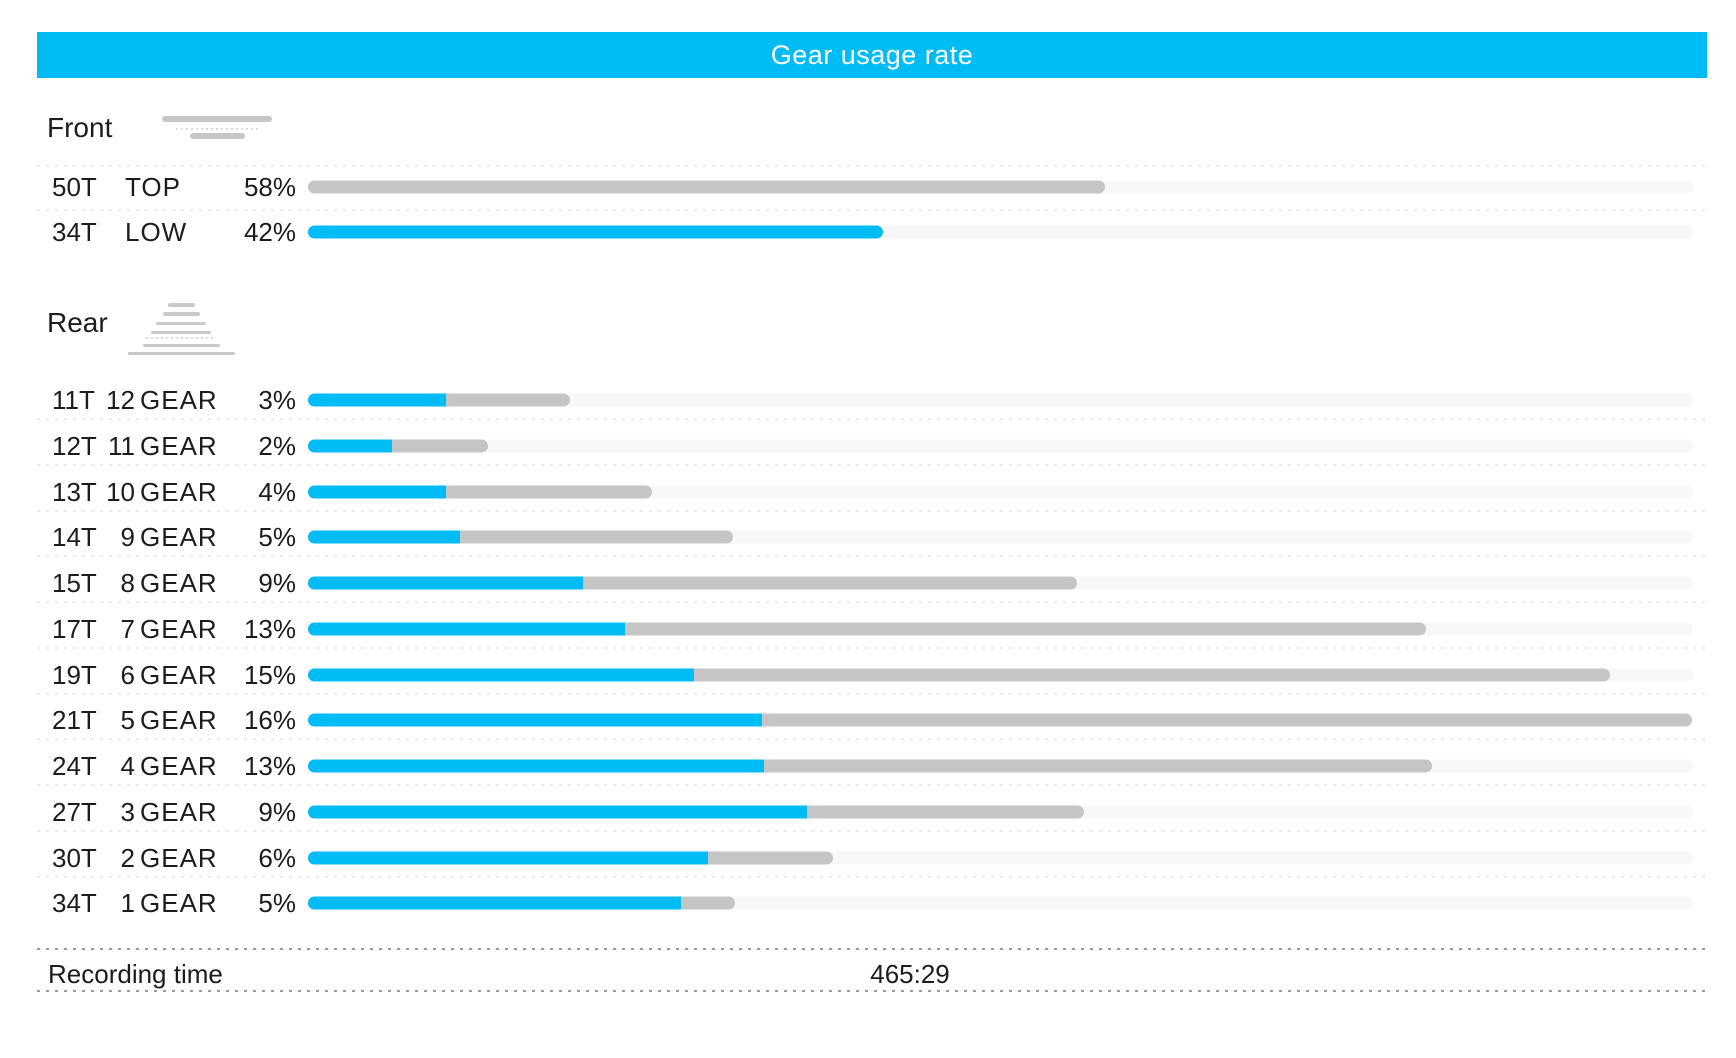 This screenshot has height=1058, width=1736. What do you see at coordinates (277, 857) in the screenshot?
I see `usage-percent-label: 6%` at bounding box center [277, 857].